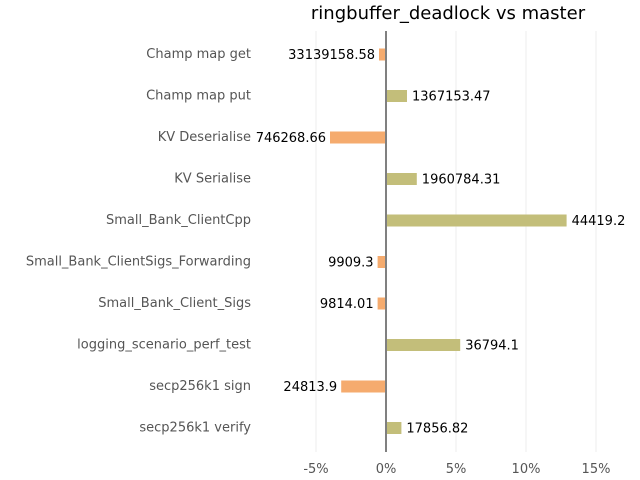 This screenshot has width=640, height=480. Describe the element at coordinates (291, 138) in the screenshot. I see `value-label: 746268.66` at that location.